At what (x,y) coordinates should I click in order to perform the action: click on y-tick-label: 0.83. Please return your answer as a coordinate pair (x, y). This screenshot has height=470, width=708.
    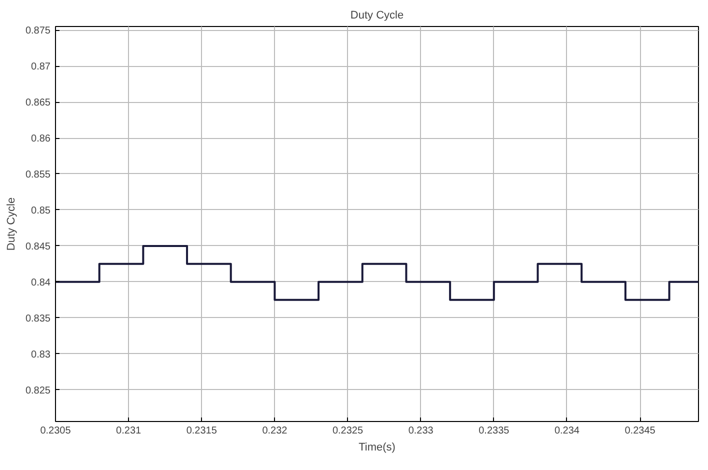
    Looking at the image, I should click on (41, 354).